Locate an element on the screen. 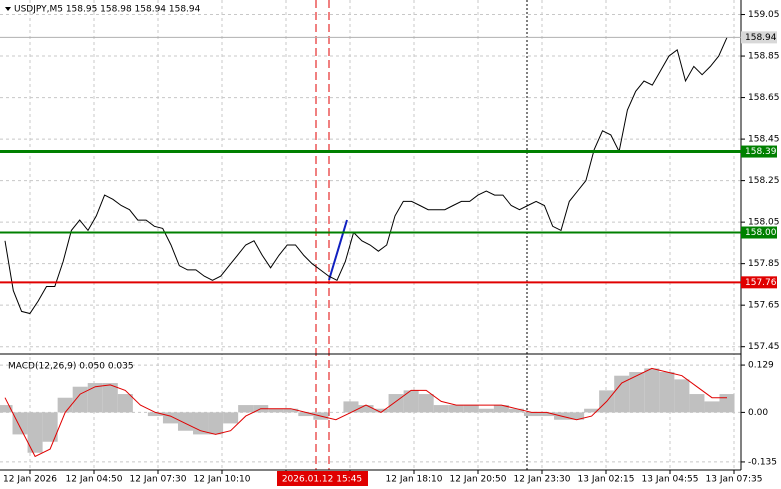 Image resolution: width=781 pixels, height=489 pixels. level-label: 157.76 is located at coordinates (761, 283).